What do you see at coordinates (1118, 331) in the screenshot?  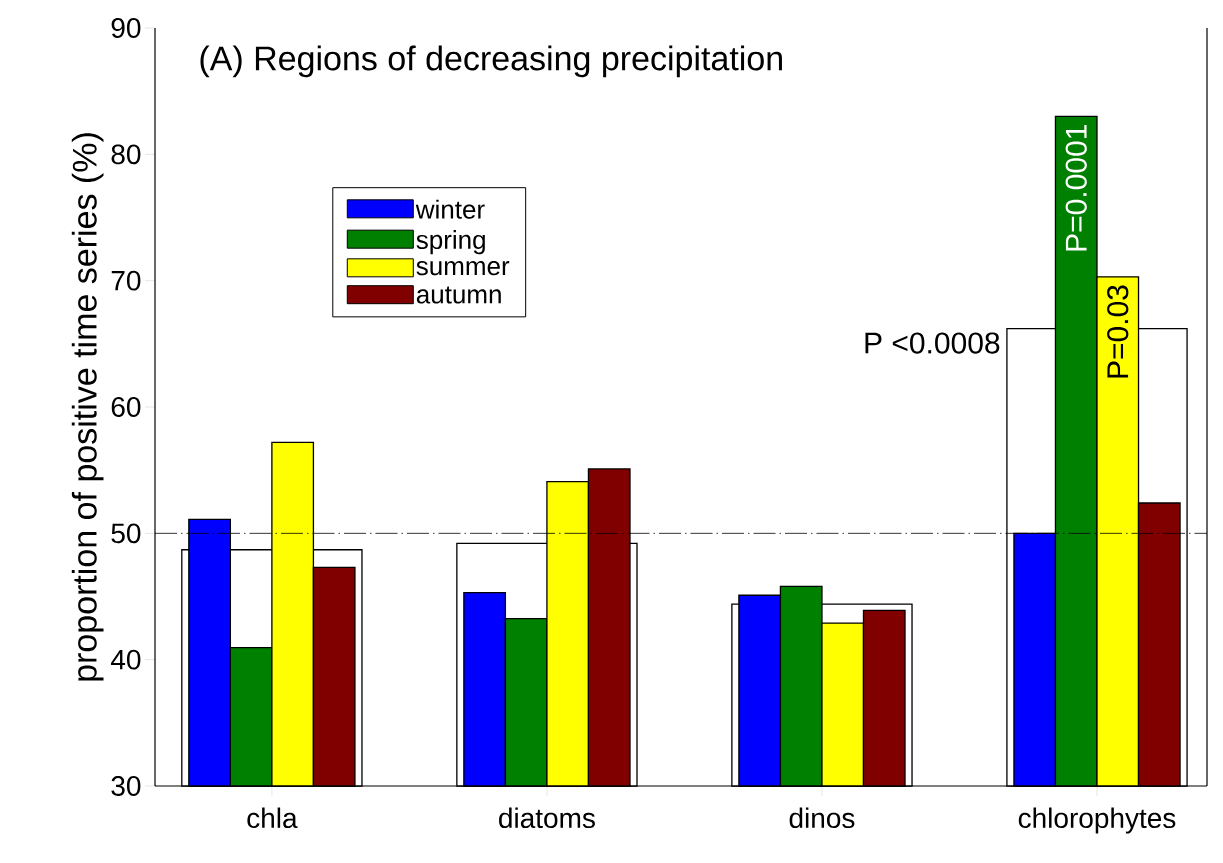 I see `annotation: P=0.03` at bounding box center [1118, 331].